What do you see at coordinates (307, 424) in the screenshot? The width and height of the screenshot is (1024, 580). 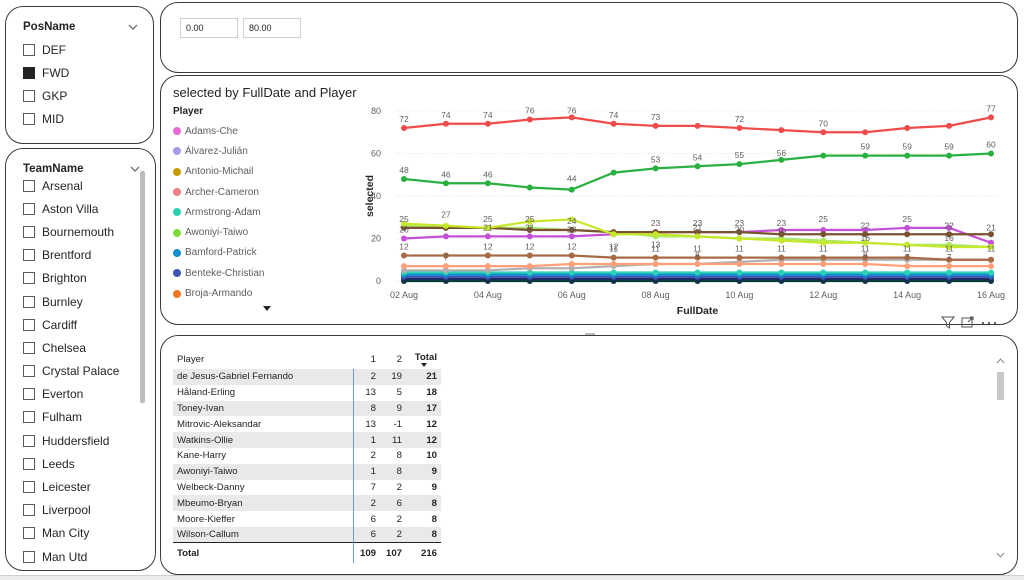 I see `table-row: Mitrovic-Aleksandar 13 -1 12` at bounding box center [307, 424].